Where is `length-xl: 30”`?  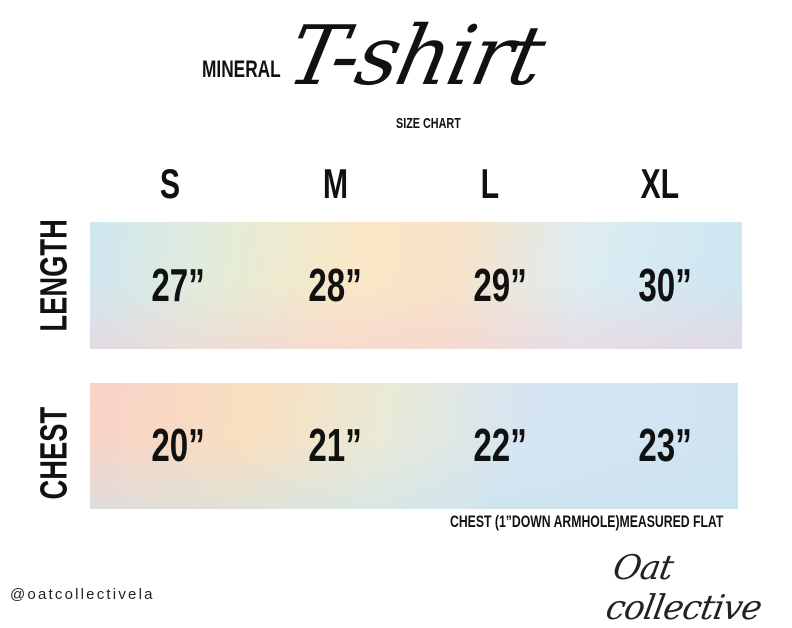
length-xl: 30” is located at coordinates (665, 285).